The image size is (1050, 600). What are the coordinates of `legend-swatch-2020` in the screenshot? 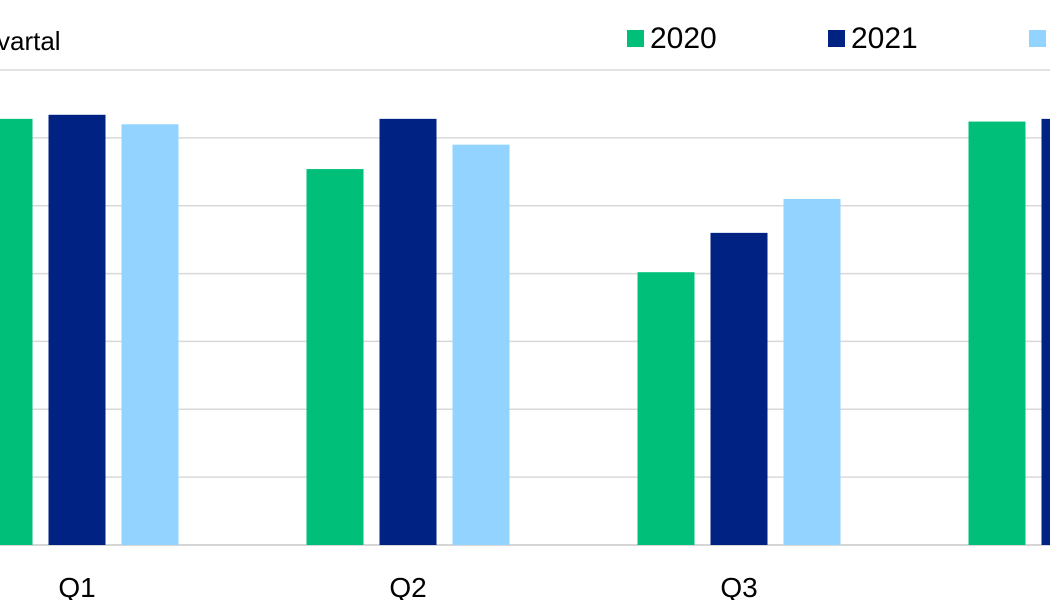 It's located at (635, 38).